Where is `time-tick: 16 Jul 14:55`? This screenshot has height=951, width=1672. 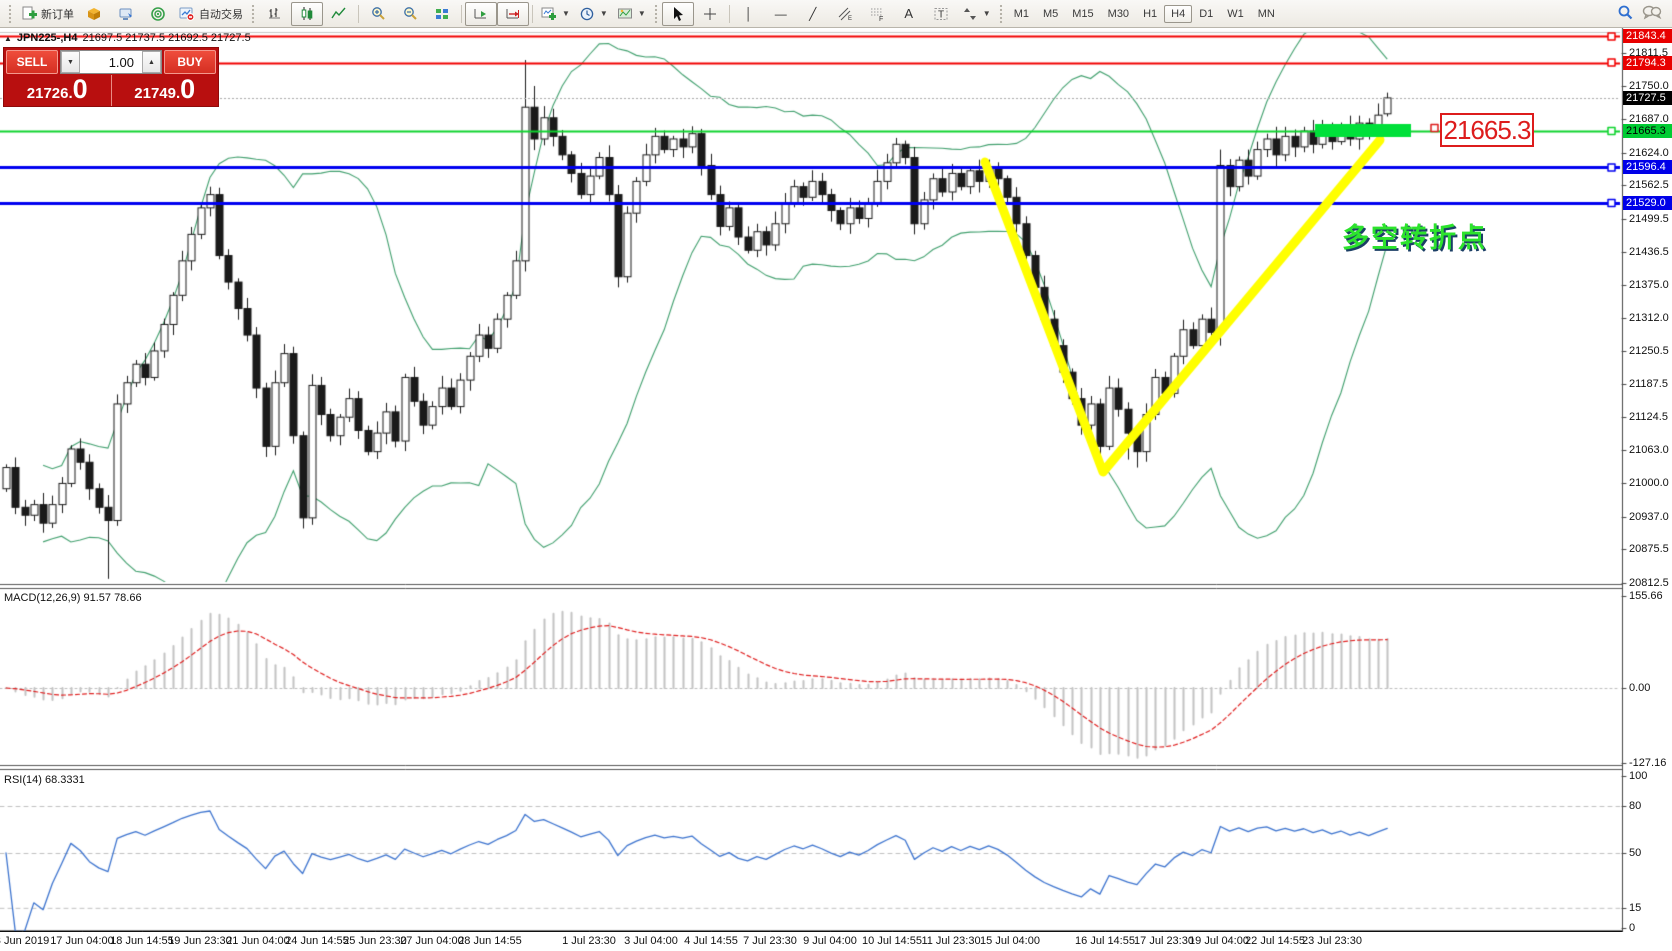
time-tick: 16 Jul 14:55 is located at coordinates (1105, 941).